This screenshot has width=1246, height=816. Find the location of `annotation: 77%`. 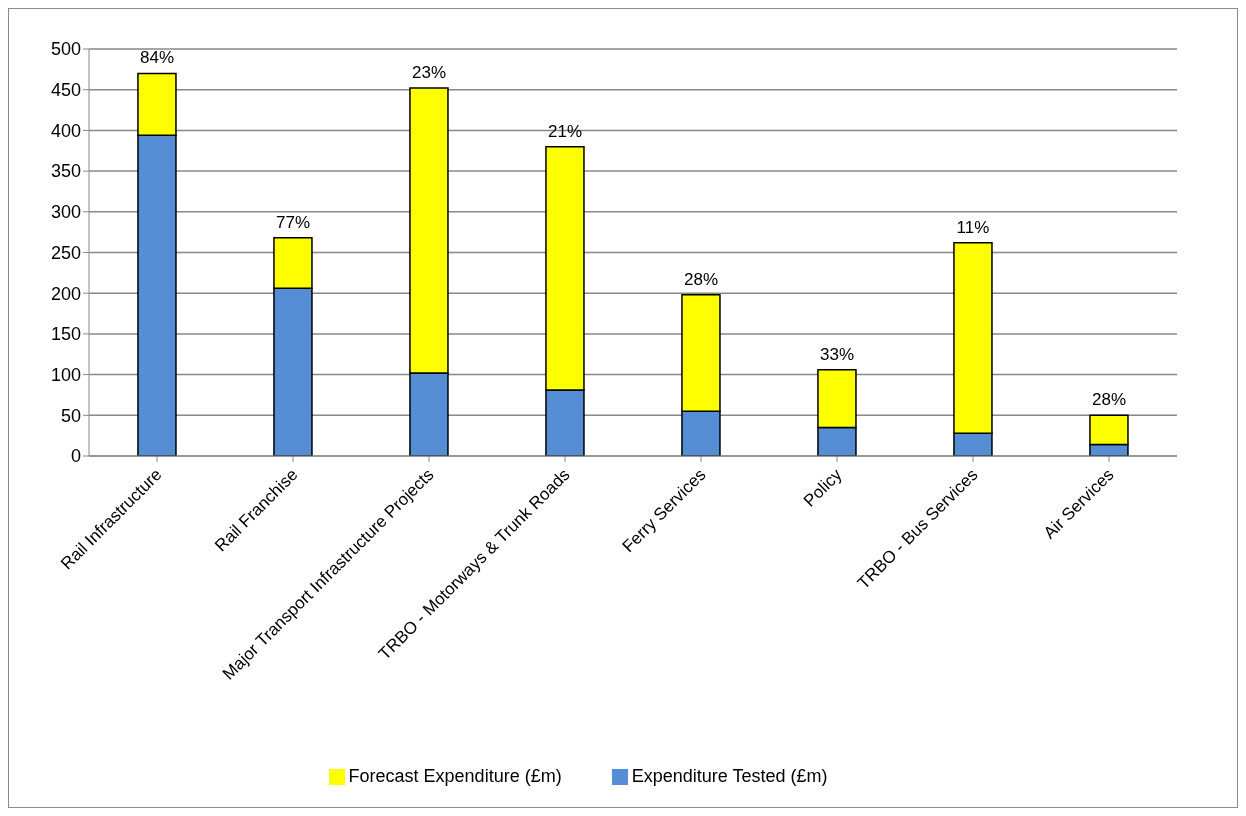

annotation: 77% is located at coordinates (293, 222).